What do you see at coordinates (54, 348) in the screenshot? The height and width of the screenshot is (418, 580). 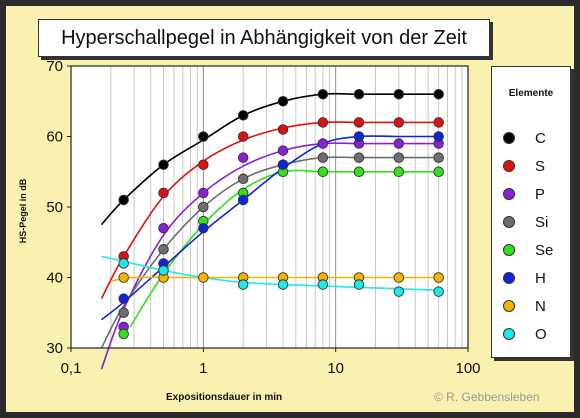 I see `y-tick-label: 30` at bounding box center [54, 348].